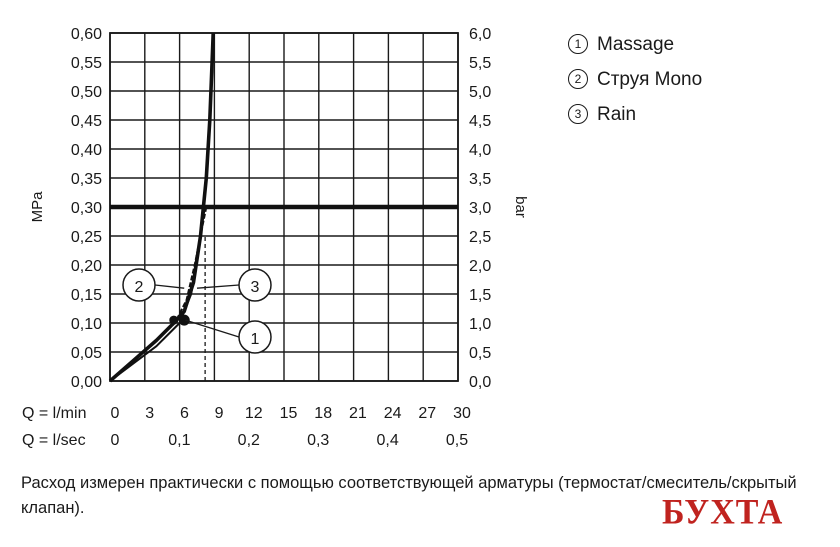  What do you see at coordinates (480, 92) in the screenshot?
I see `y-tick-label-right: 5,0` at bounding box center [480, 92].